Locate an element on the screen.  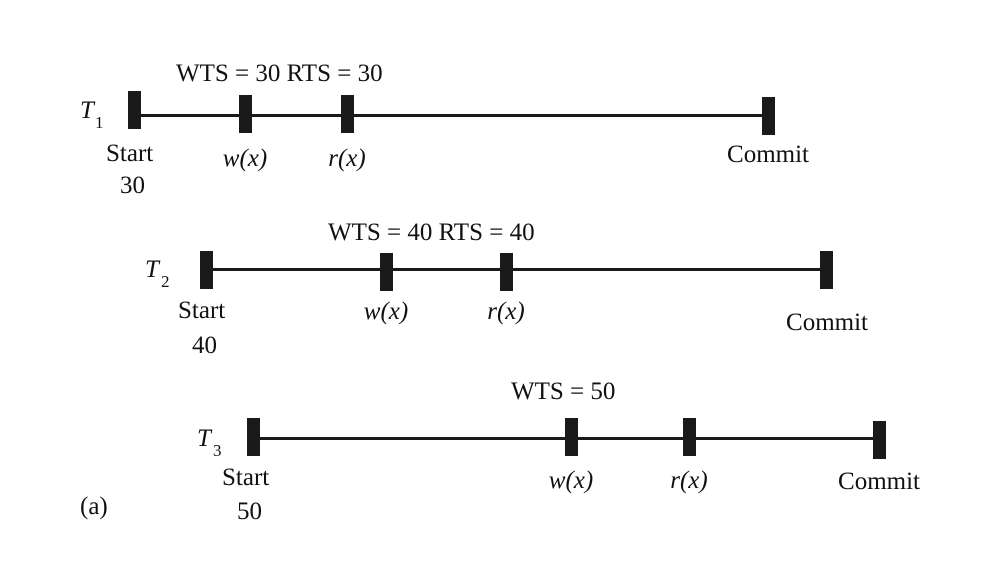
t2-commit-marker is located at coordinates (826, 270).